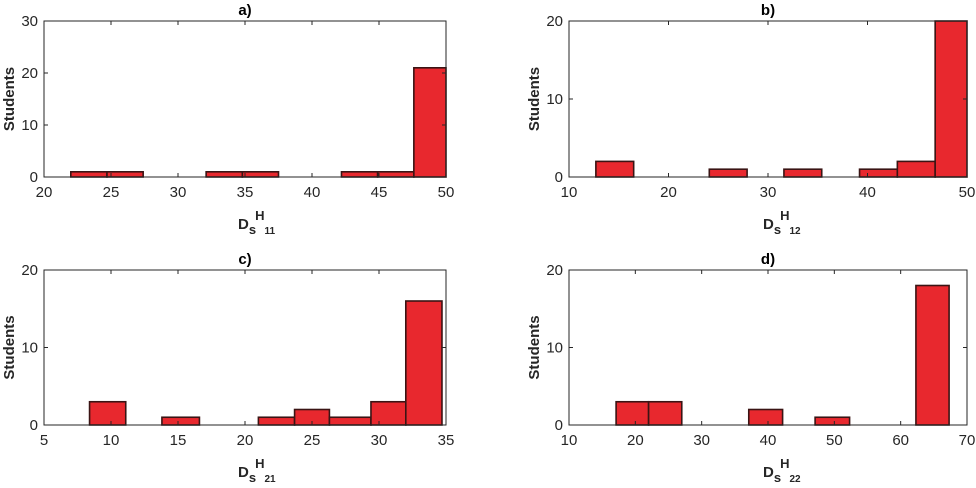 The width and height of the screenshot is (976, 488). Describe the element at coordinates (270, 479) in the screenshot. I see `x-label-subsub: 21` at that location.